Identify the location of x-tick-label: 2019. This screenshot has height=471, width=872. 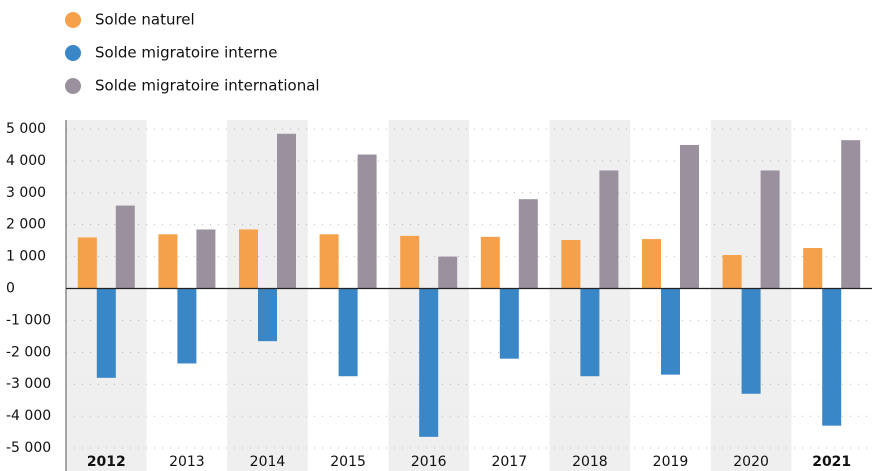
(671, 462).